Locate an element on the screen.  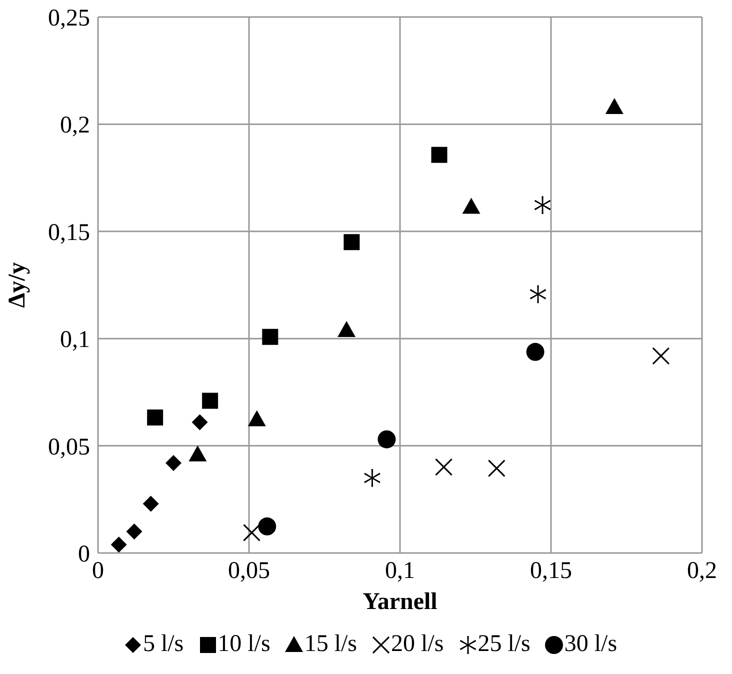
y-tick-label: 0,1 is located at coordinates (75, 340).